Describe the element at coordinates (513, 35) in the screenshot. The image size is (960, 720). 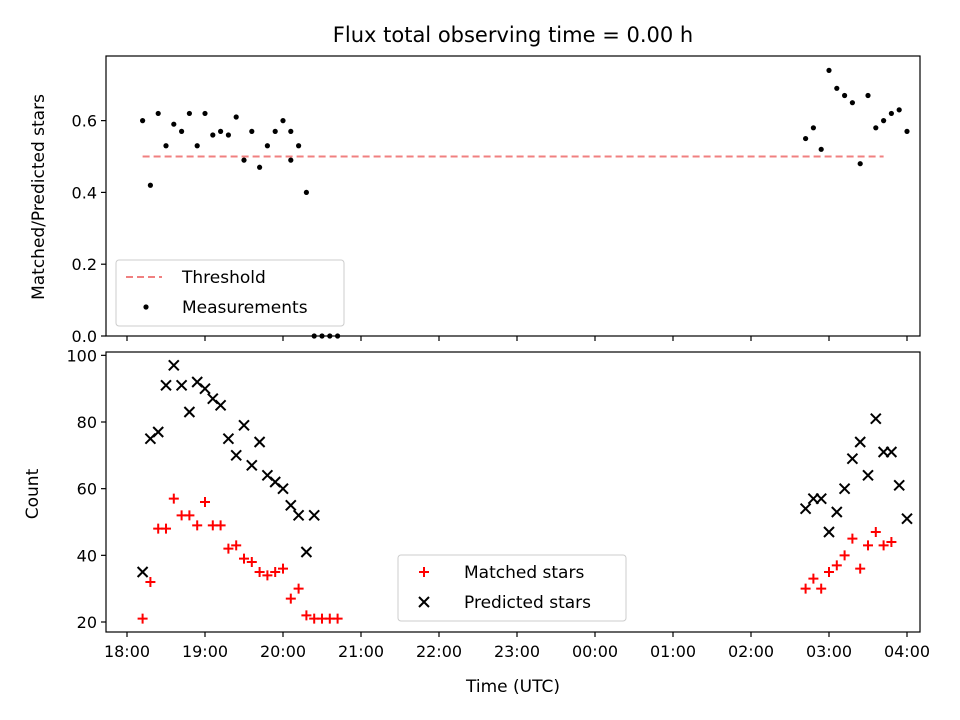
I see `chart-title: Flux total observing time = 0.00 h` at that location.